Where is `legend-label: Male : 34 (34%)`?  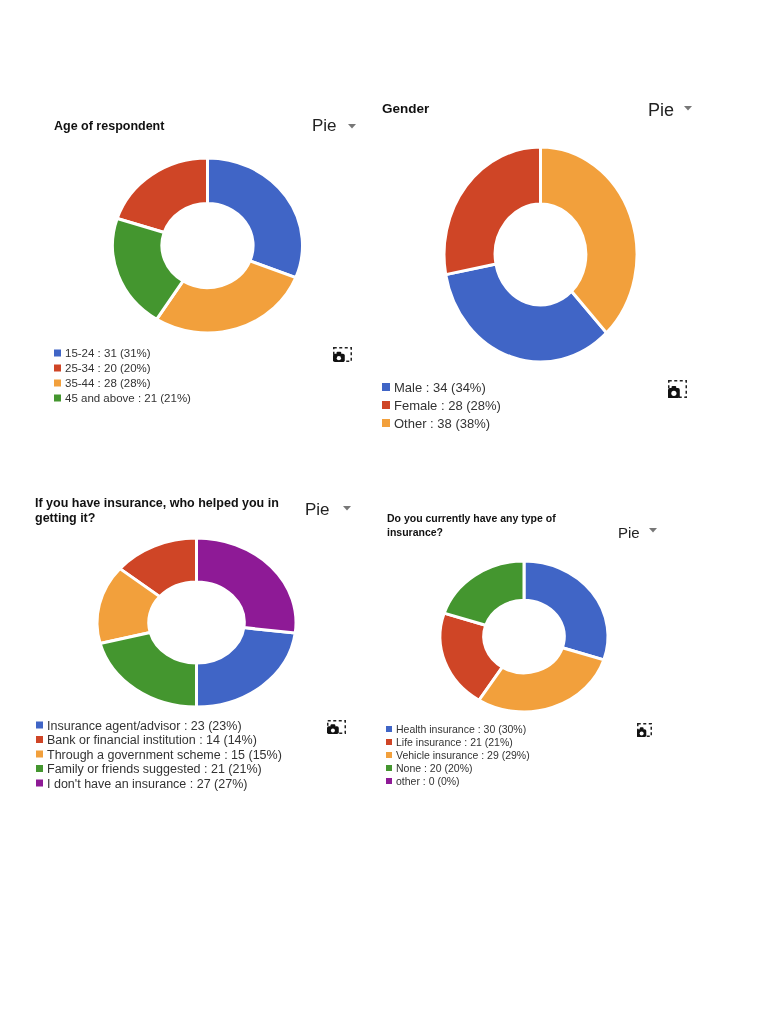
legend-label: Male : 34 (34%) is located at coordinates (440, 387).